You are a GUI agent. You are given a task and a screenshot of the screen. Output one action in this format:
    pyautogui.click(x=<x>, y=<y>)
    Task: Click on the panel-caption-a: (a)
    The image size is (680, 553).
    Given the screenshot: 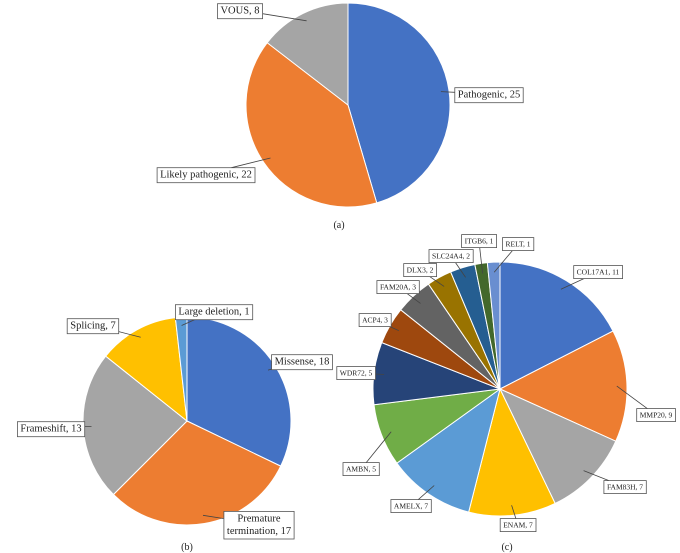 What is the action you would take?
    pyautogui.click(x=338, y=225)
    